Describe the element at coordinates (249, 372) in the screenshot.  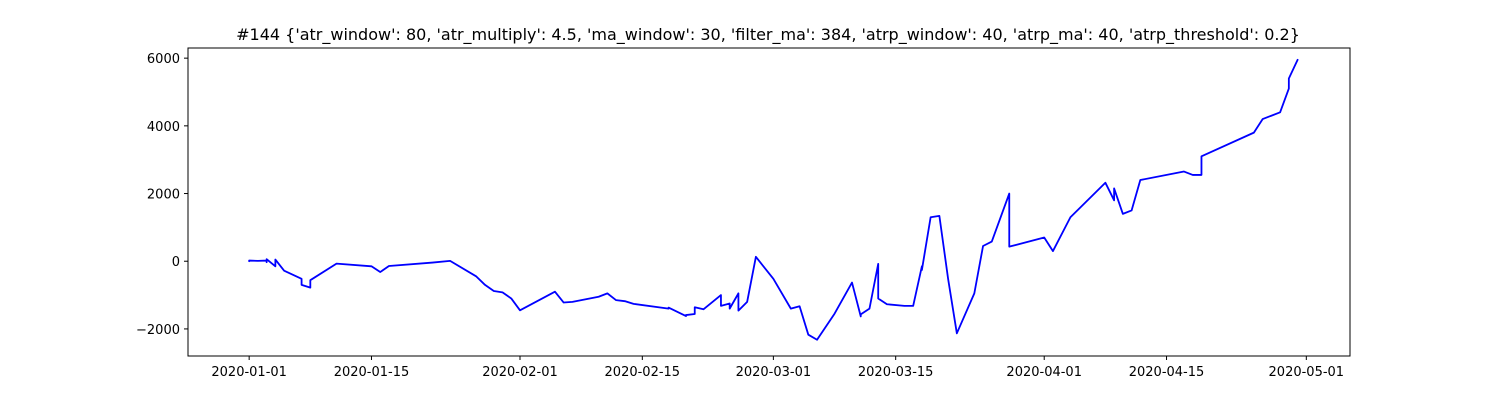
I see `x-tick-label: 2020-01-01` at that location.